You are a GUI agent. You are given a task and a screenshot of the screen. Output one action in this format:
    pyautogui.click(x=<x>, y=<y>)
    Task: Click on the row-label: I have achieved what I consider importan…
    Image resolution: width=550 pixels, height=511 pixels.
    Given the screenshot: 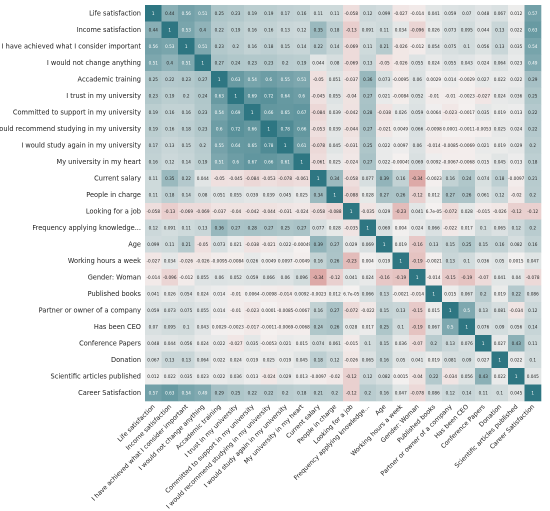 What is the action you would take?
    pyautogui.click(x=72, y=47)
    